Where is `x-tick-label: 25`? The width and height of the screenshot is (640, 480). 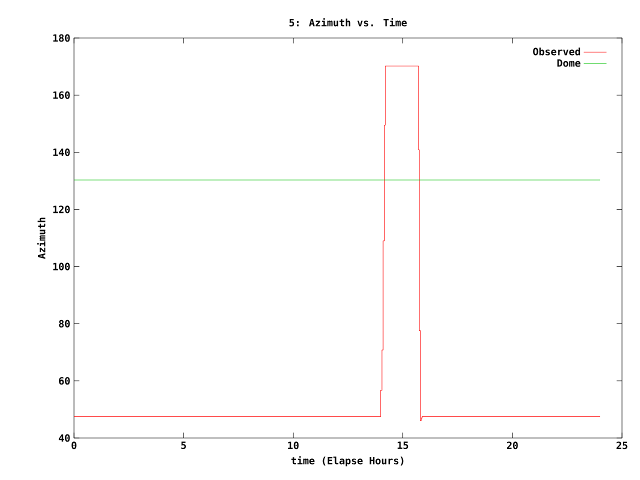
x-tick-label: 25 is located at coordinates (622, 446).